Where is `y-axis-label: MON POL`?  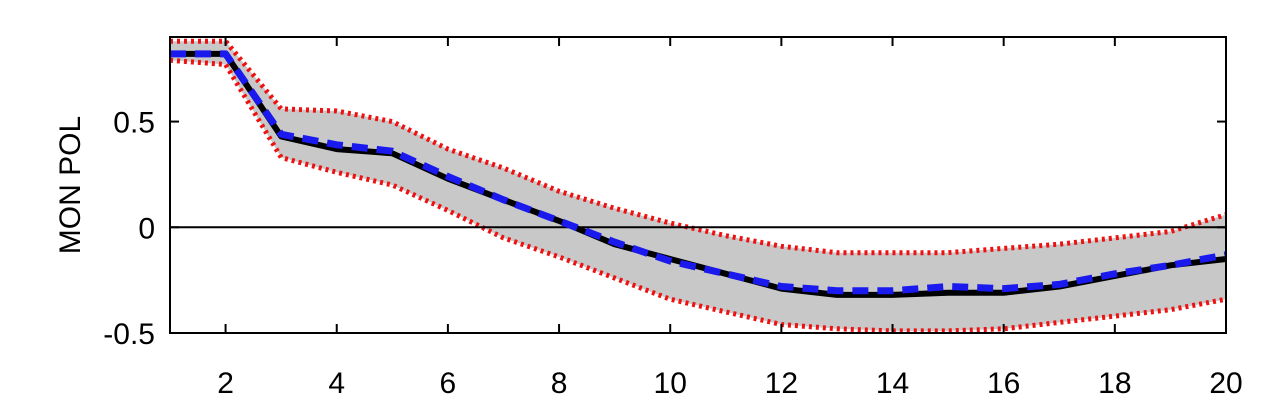
y-axis-label: MON POL is located at coordinates (70, 185).